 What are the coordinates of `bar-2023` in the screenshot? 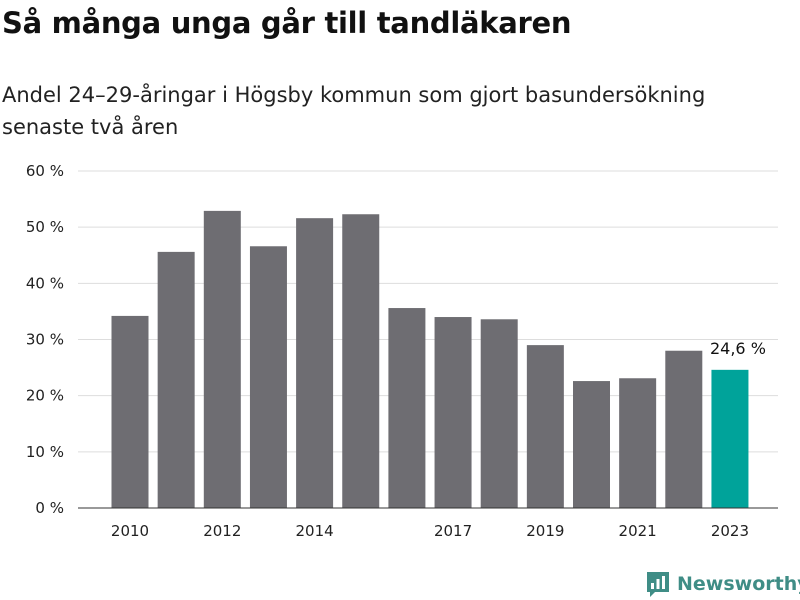 It's located at (730, 438).